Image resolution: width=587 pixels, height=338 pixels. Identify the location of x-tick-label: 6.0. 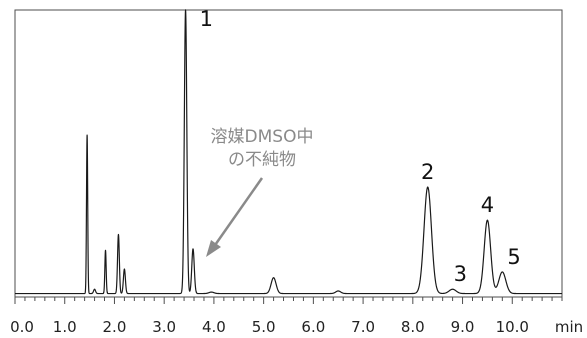
(313, 327).